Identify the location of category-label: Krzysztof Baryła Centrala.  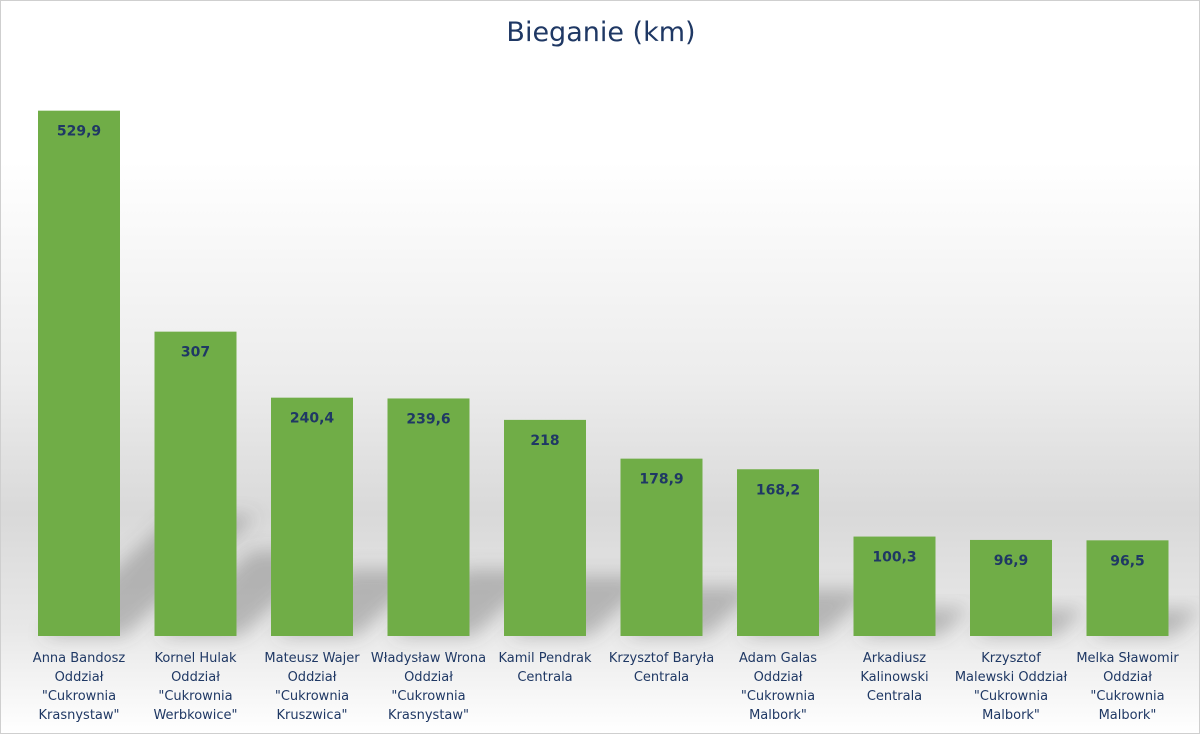
(661, 668).